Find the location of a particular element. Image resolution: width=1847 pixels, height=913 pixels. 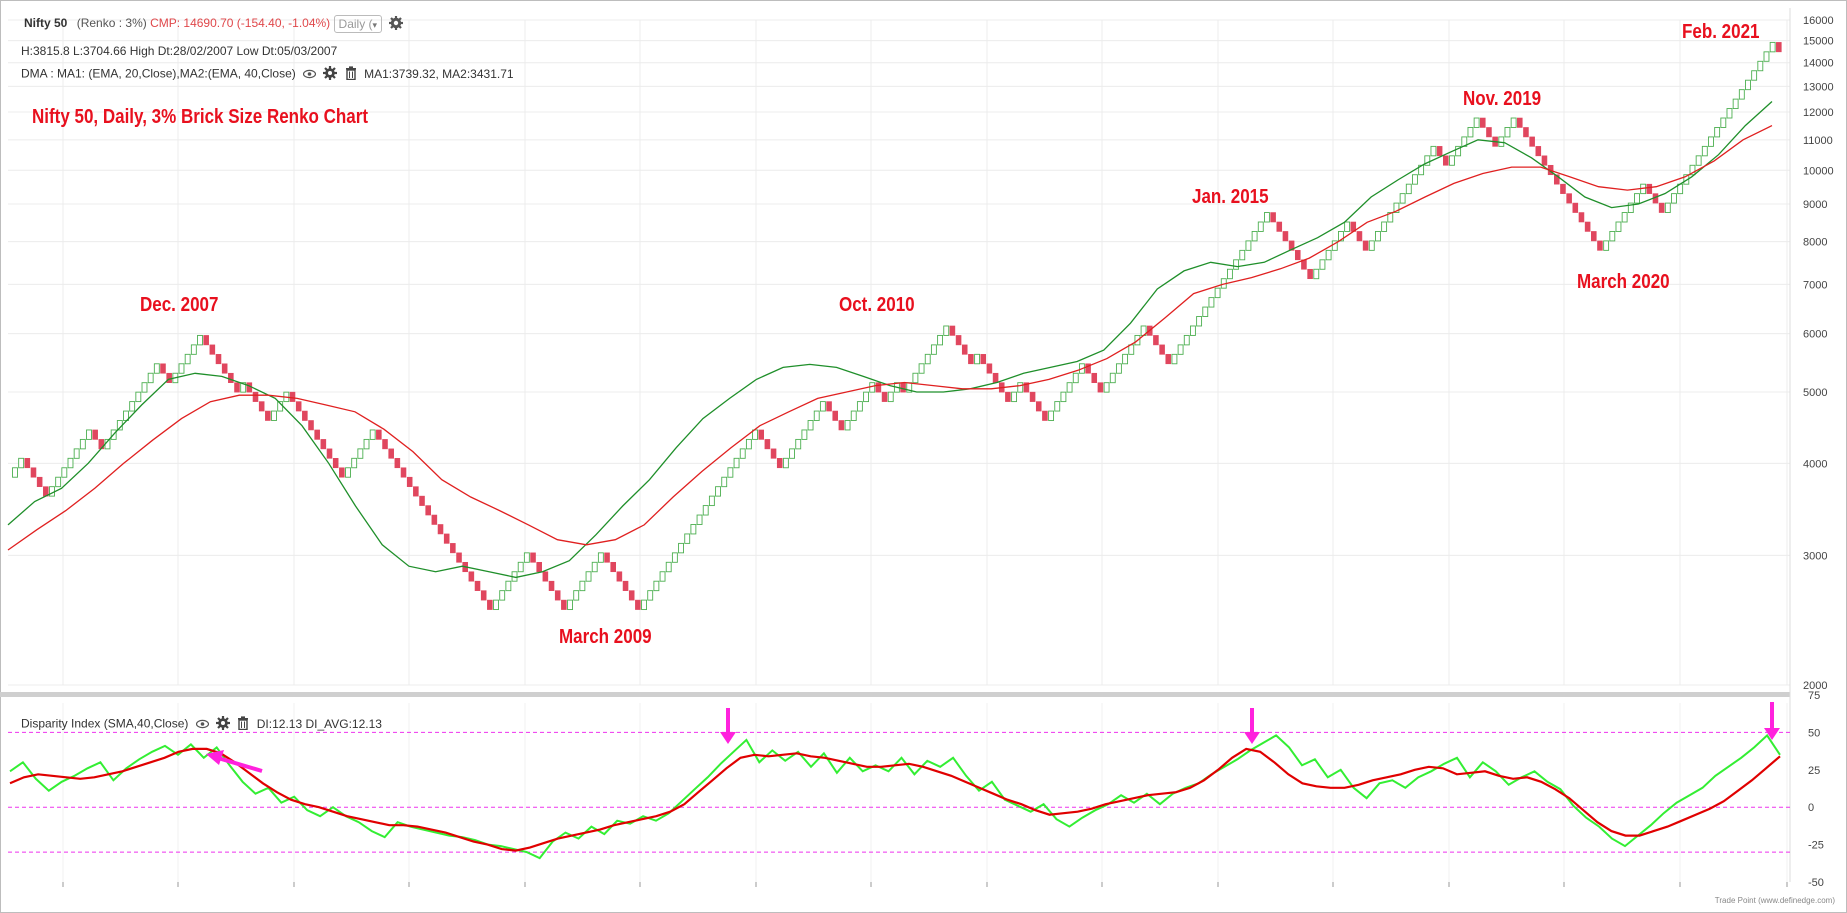

y-tick-label: 9000 is located at coordinates (1815, 205).